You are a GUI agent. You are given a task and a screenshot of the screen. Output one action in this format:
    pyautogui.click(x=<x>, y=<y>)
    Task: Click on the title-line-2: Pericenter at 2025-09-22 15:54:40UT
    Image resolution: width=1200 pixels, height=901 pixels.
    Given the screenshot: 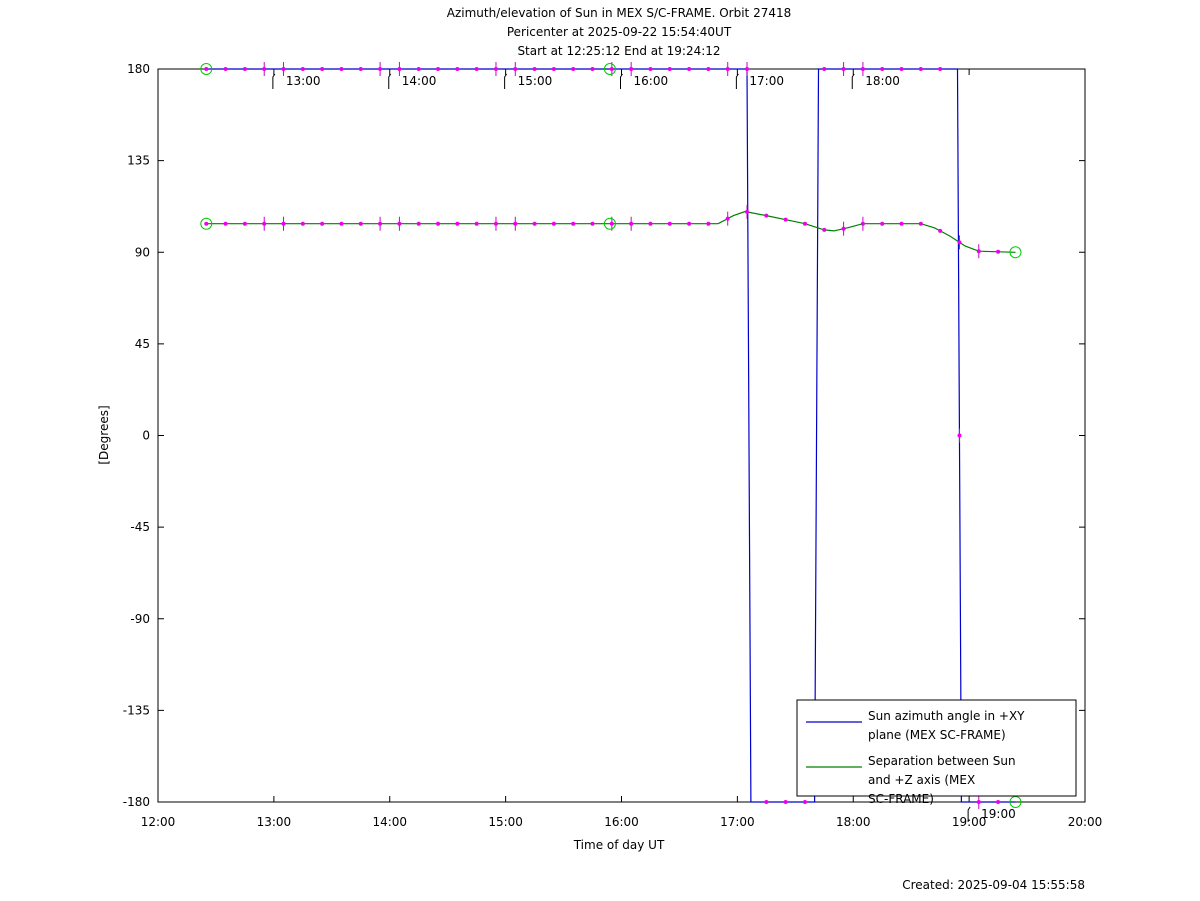 What is the action you would take?
    pyautogui.click(x=619, y=32)
    